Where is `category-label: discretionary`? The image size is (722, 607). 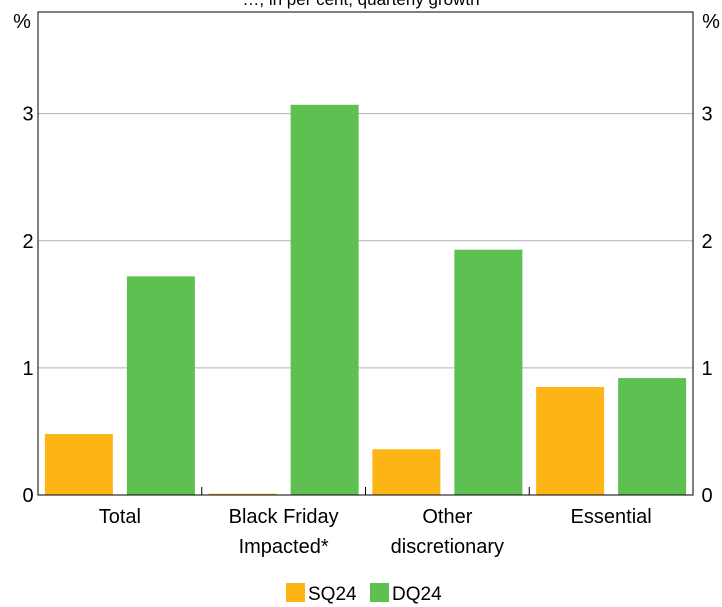 category-label: discretionary is located at coordinates (447, 547).